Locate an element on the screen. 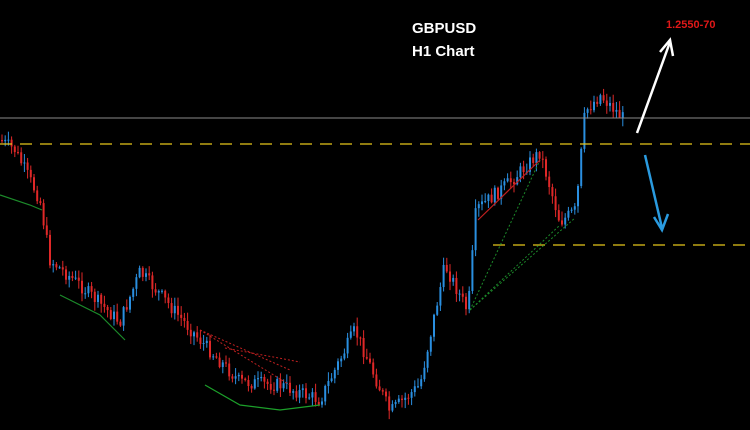 This screenshot has width=750, height=430. timeframe-title: H1 Chart is located at coordinates (443, 51).